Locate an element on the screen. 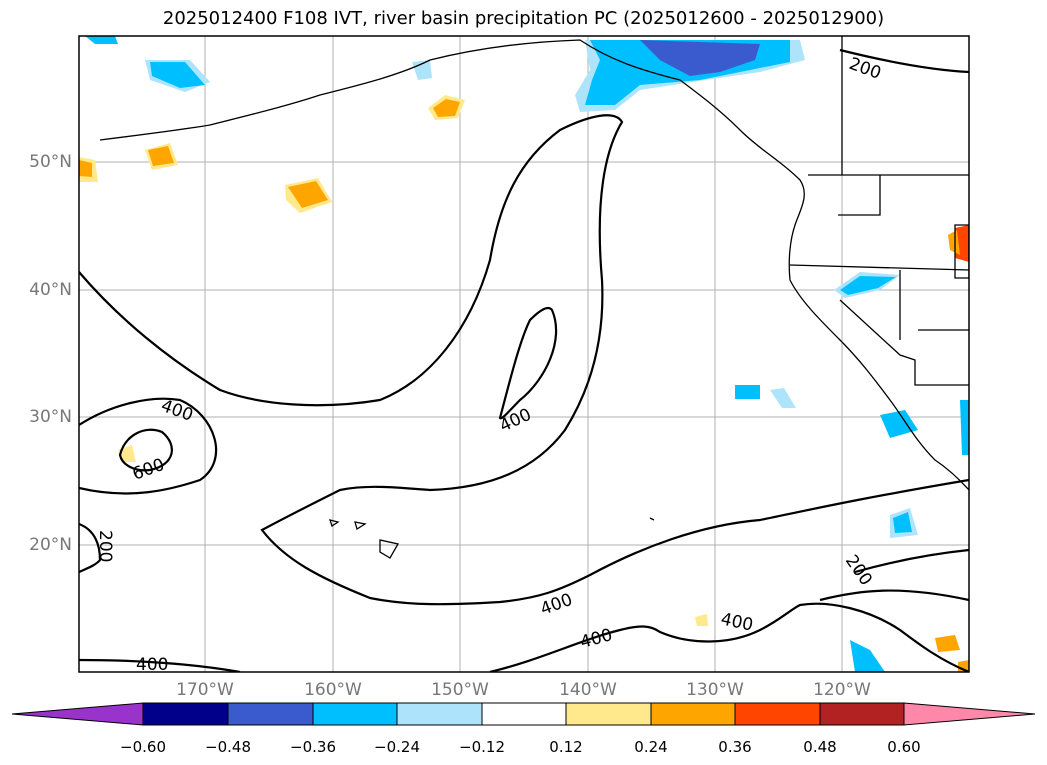 Image resolution: width=1047 pixels, height=765 pixels. lat-label-20n: 20°N is located at coordinates (50, 545).